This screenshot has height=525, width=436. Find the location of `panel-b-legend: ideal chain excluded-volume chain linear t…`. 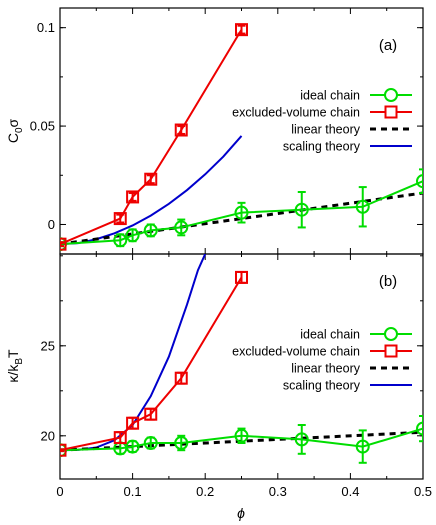

panel-b-legend: ideal chain excluded-volume chain linear t… is located at coordinates (322, 360).